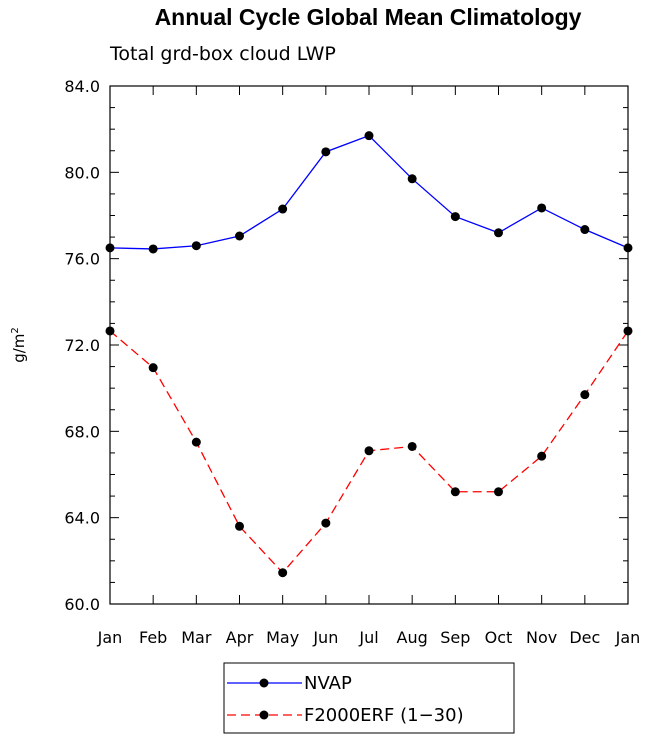 Image resolution: width=649 pixels, height=739 pixels. What do you see at coordinates (153, 637) in the screenshot?
I see `x-tick-label: Feb` at bounding box center [153, 637].